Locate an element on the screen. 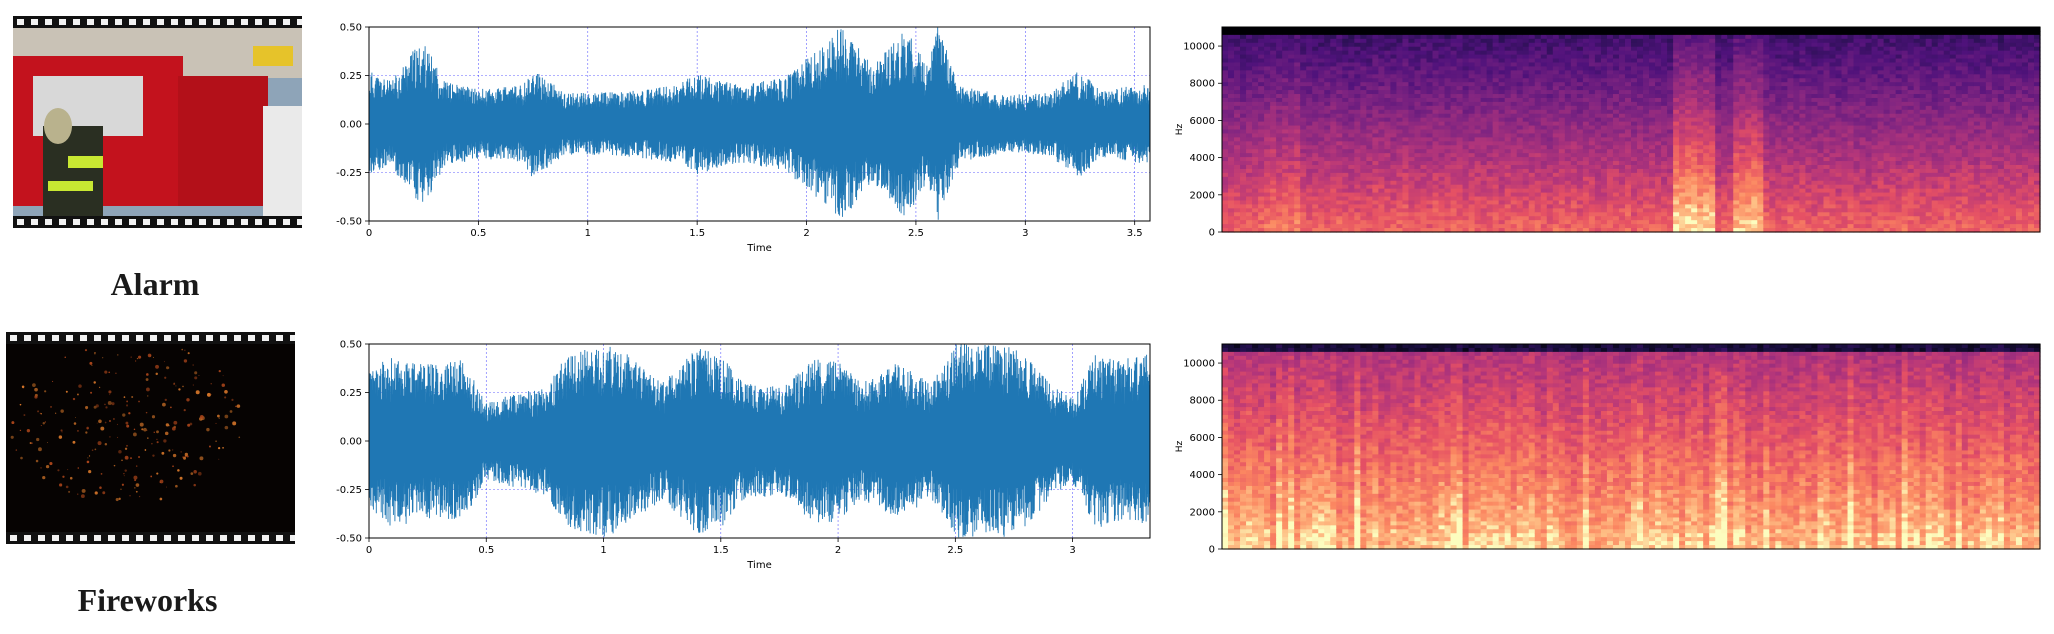 The width and height of the screenshot is (2054, 634). fireworks-waveform-chart: 0 0.5 1 1.5 2 2.5 3 0.50 0.25 0.00 -0.25 -0.50 Time is located at coordinates (743, 455).